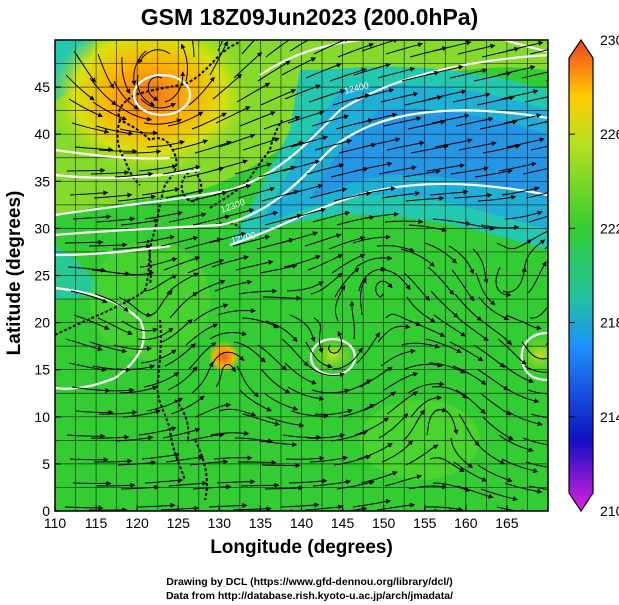  What do you see at coordinates (261, 523) in the screenshot?
I see `x-tick-label: 135` at bounding box center [261, 523].